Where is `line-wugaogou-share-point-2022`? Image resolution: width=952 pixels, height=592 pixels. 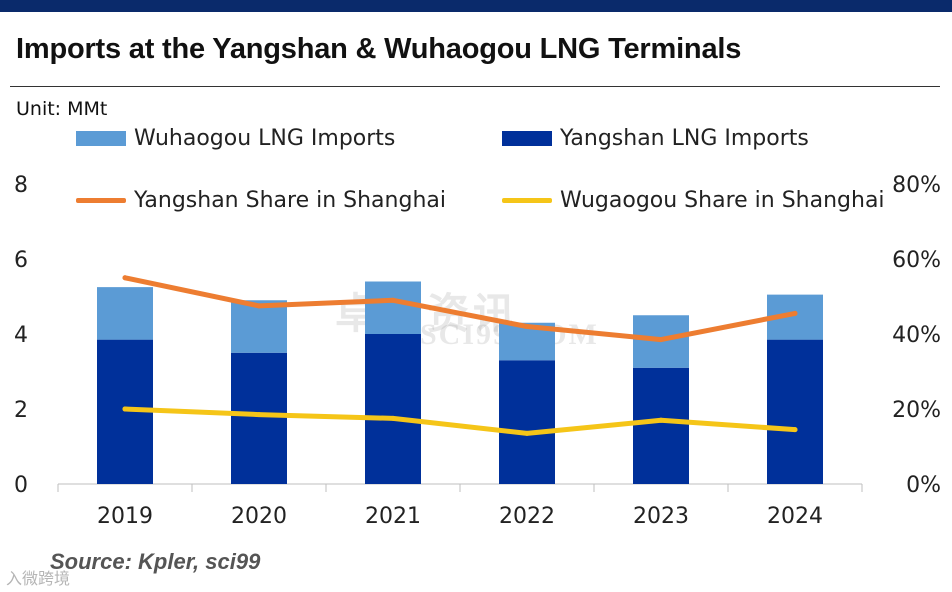 line-wugaogou-share-point-2022 is located at coordinates (527, 433).